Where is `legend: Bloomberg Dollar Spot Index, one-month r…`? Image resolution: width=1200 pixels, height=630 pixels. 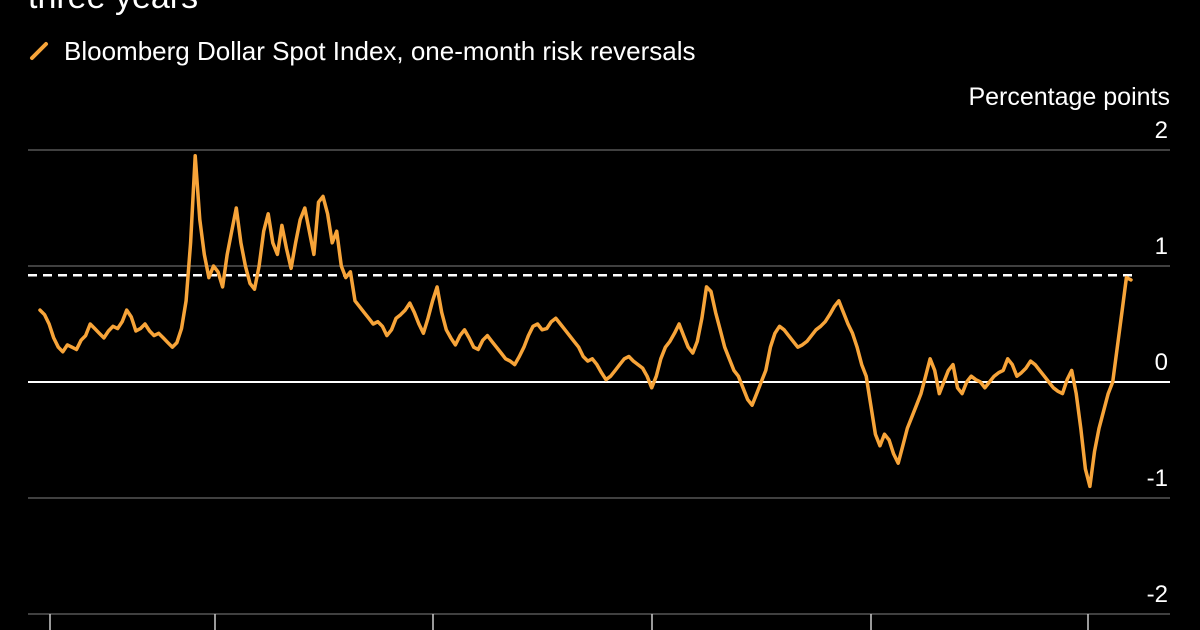
legend: Bloomberg Dollar Spot Index, one-month r… is located at coordinates (362, 51).